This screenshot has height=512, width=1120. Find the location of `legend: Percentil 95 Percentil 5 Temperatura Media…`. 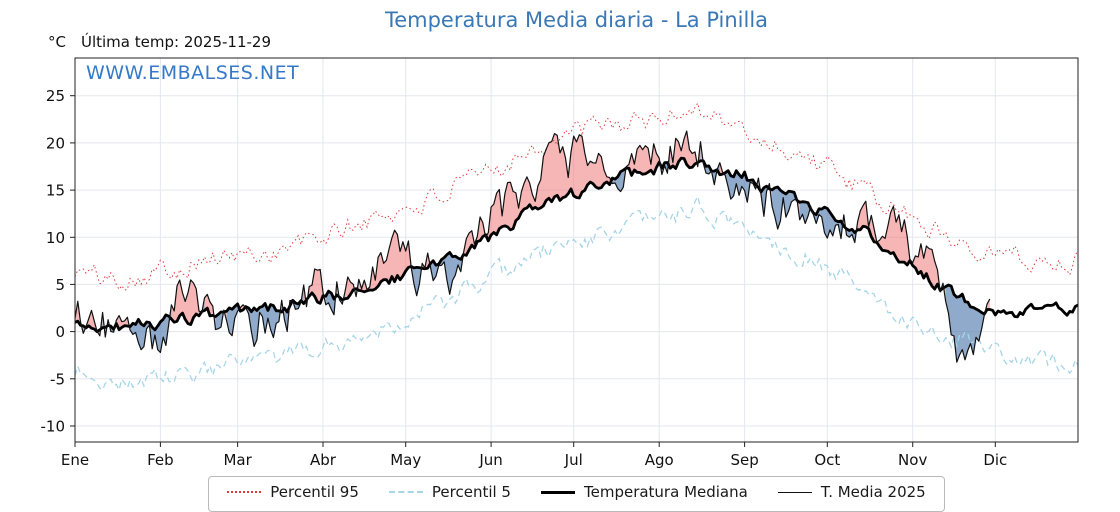

legend: Percentil 95 Percentil 5 Temperatura Media… is located at coordinates (576, 494).